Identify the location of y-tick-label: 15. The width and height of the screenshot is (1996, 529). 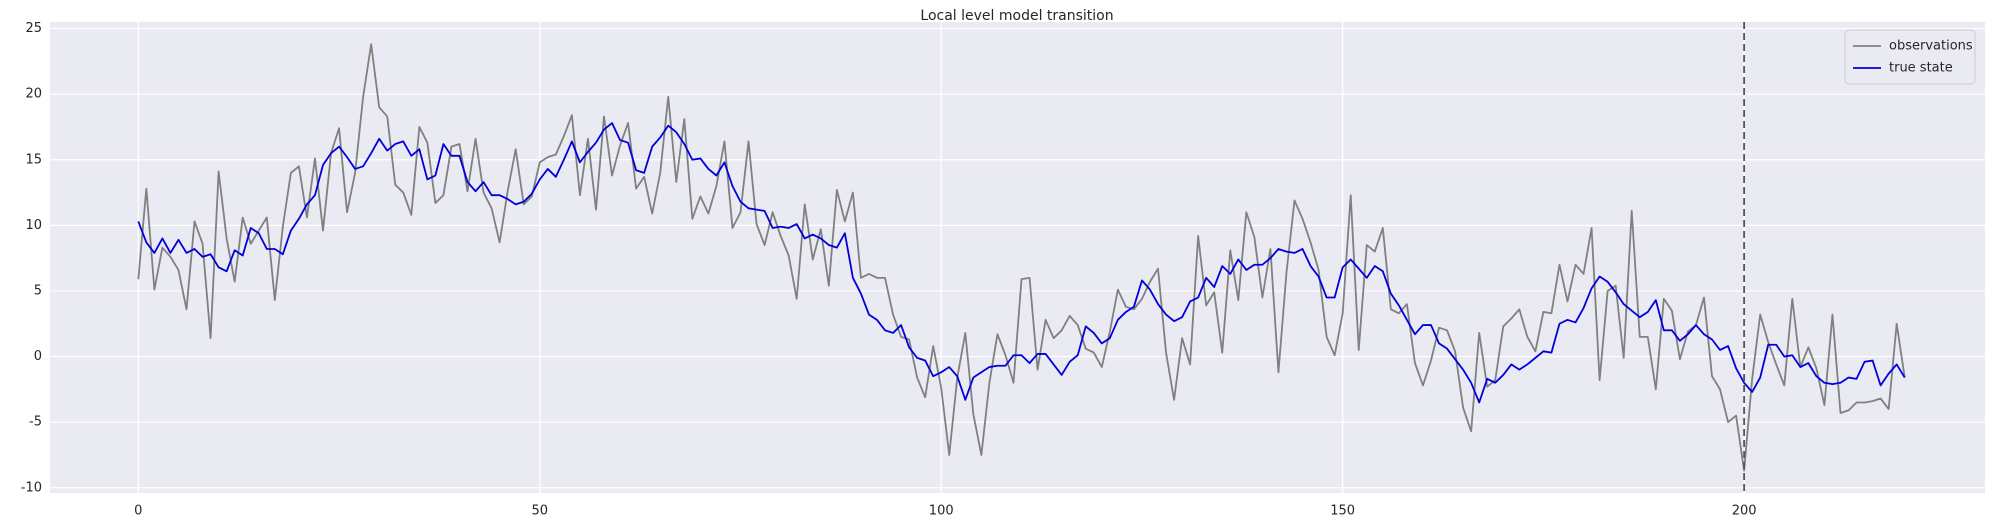
(33, 159).